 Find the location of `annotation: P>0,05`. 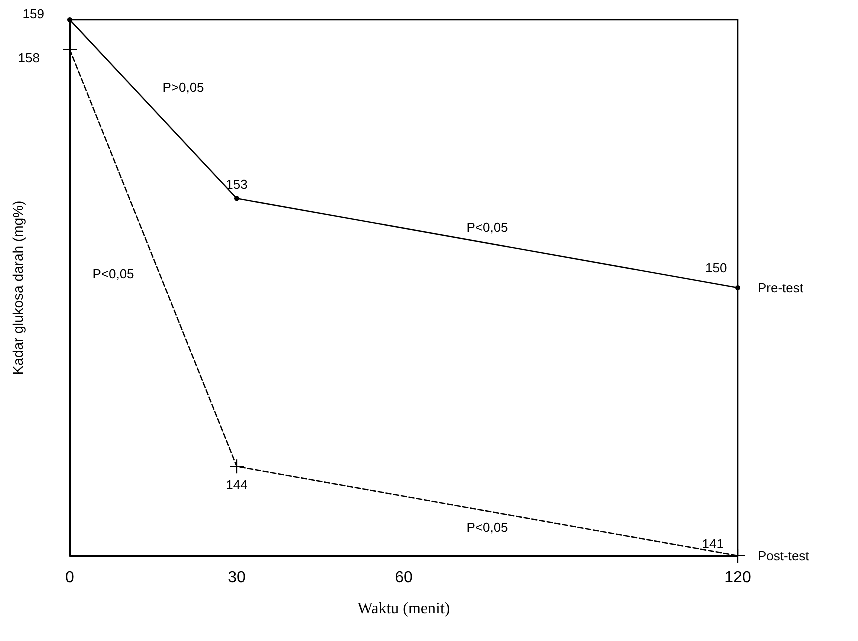

annotation: P>0,05 is located at coordinates (183, 87).